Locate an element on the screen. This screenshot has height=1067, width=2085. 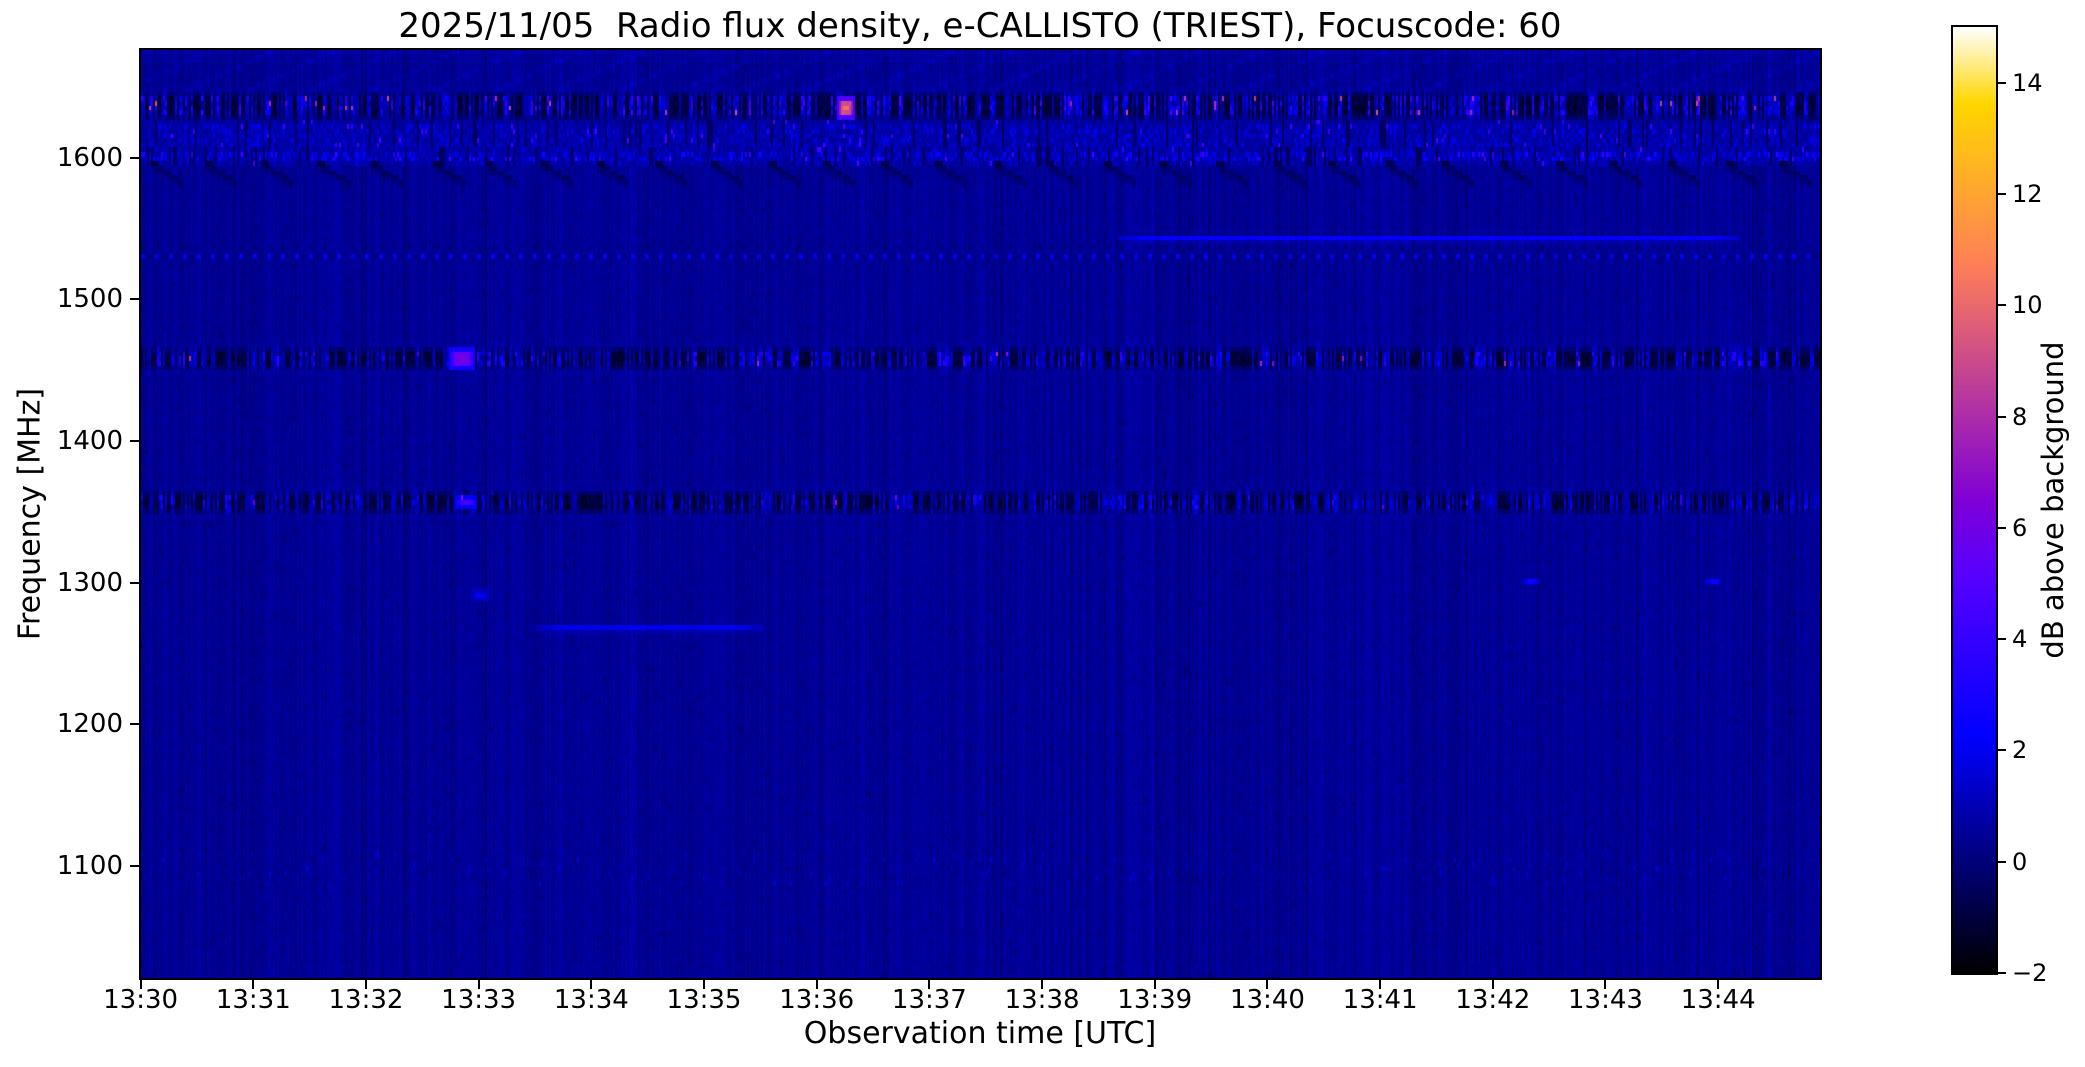
x-axis-tick-label: 13:31 is located at coordinates (253, 1000).